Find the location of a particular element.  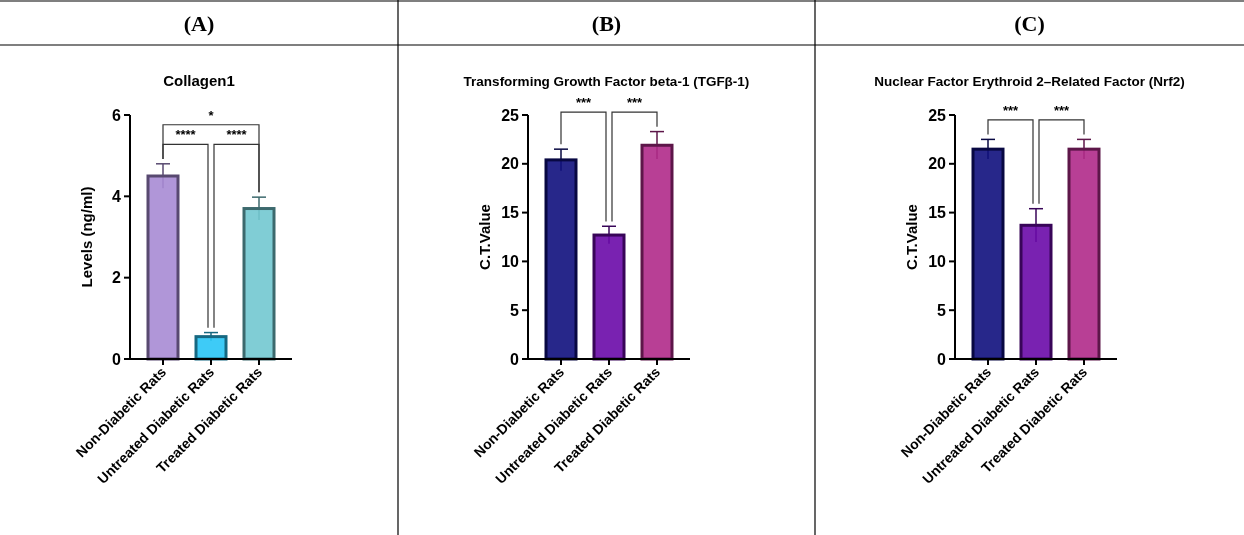

y-tick-label: 2 is located at coordinates (117, 278).